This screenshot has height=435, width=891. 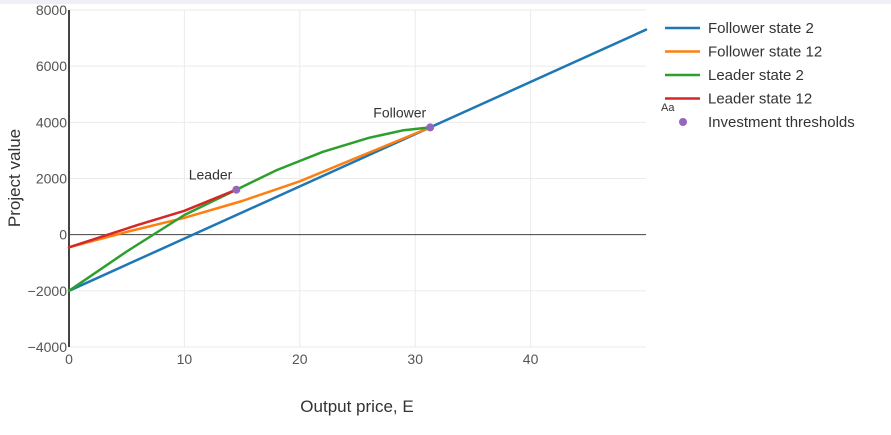 I want to click on annotations-group: Leader Follower, so click(x=308, y=143).